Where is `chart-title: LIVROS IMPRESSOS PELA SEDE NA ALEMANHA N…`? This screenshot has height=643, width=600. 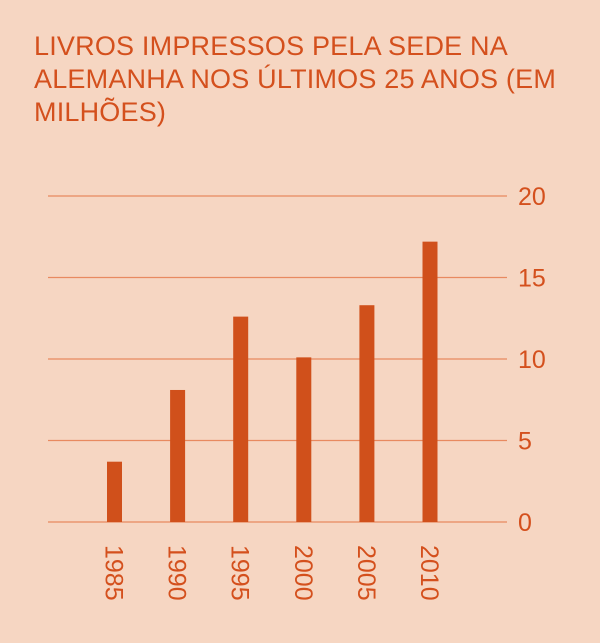
chart-title: LIVROS IMPRESSOS PELA SEDE NA ALEMANHA N… is located at coordinates (295, 79).